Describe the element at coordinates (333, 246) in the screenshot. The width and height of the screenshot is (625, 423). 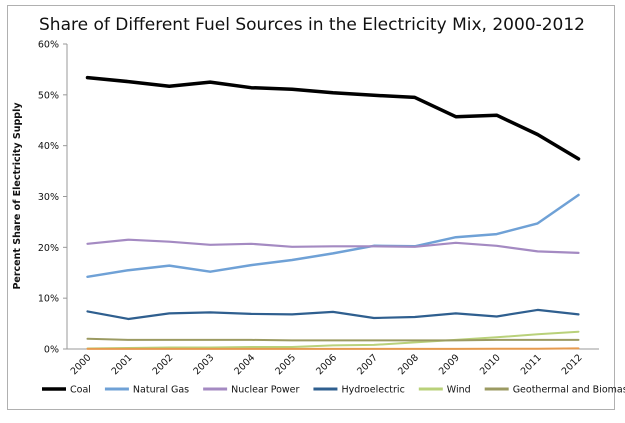
I see `series-line-nuclear-power` at that location.